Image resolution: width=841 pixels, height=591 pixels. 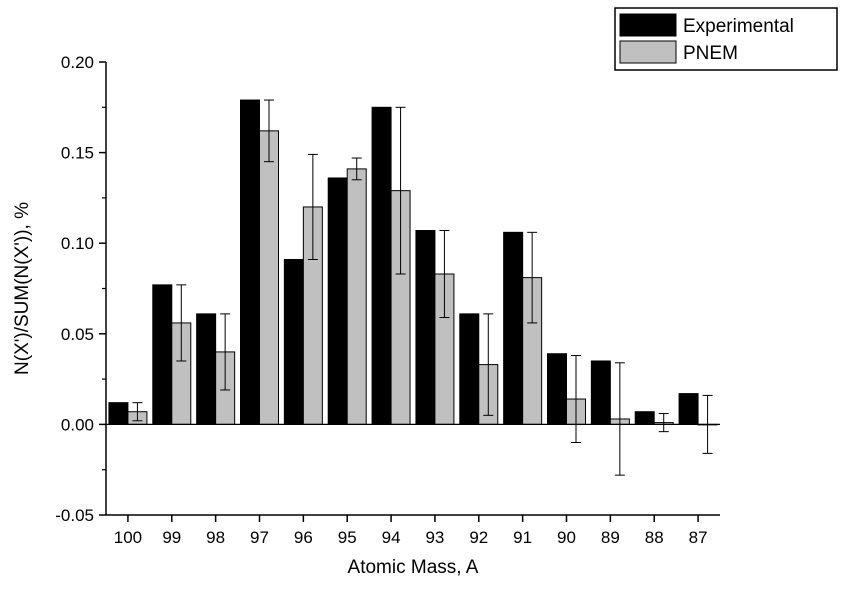 I want to click on y-tick-label: 0.00, so click(x=77, y=424).